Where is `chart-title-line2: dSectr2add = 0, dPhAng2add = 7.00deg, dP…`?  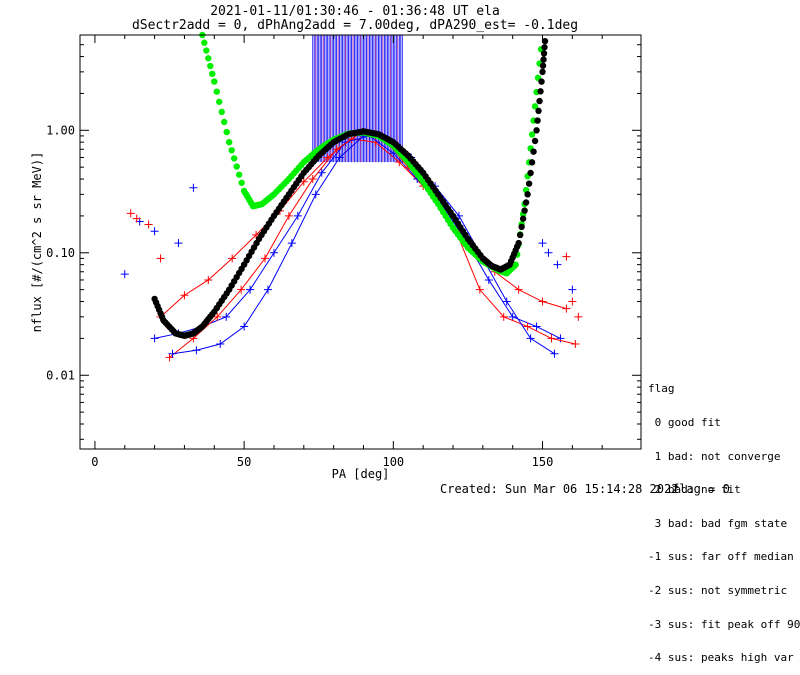 chart-title-line2: dSectr2add = 0, dPhAng2add = 7.00deg, dP… is located at coordinates (355, 25).